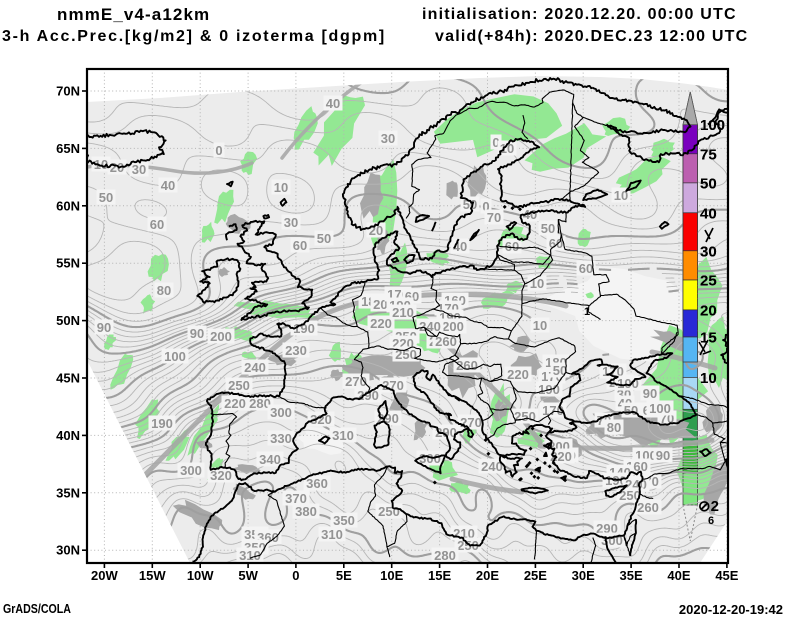 The image size is (800, 618). What do you see at coordinates (68, 263) in the screenshot?
I see `svg-text: 55N` at bounding box center [68, 263].